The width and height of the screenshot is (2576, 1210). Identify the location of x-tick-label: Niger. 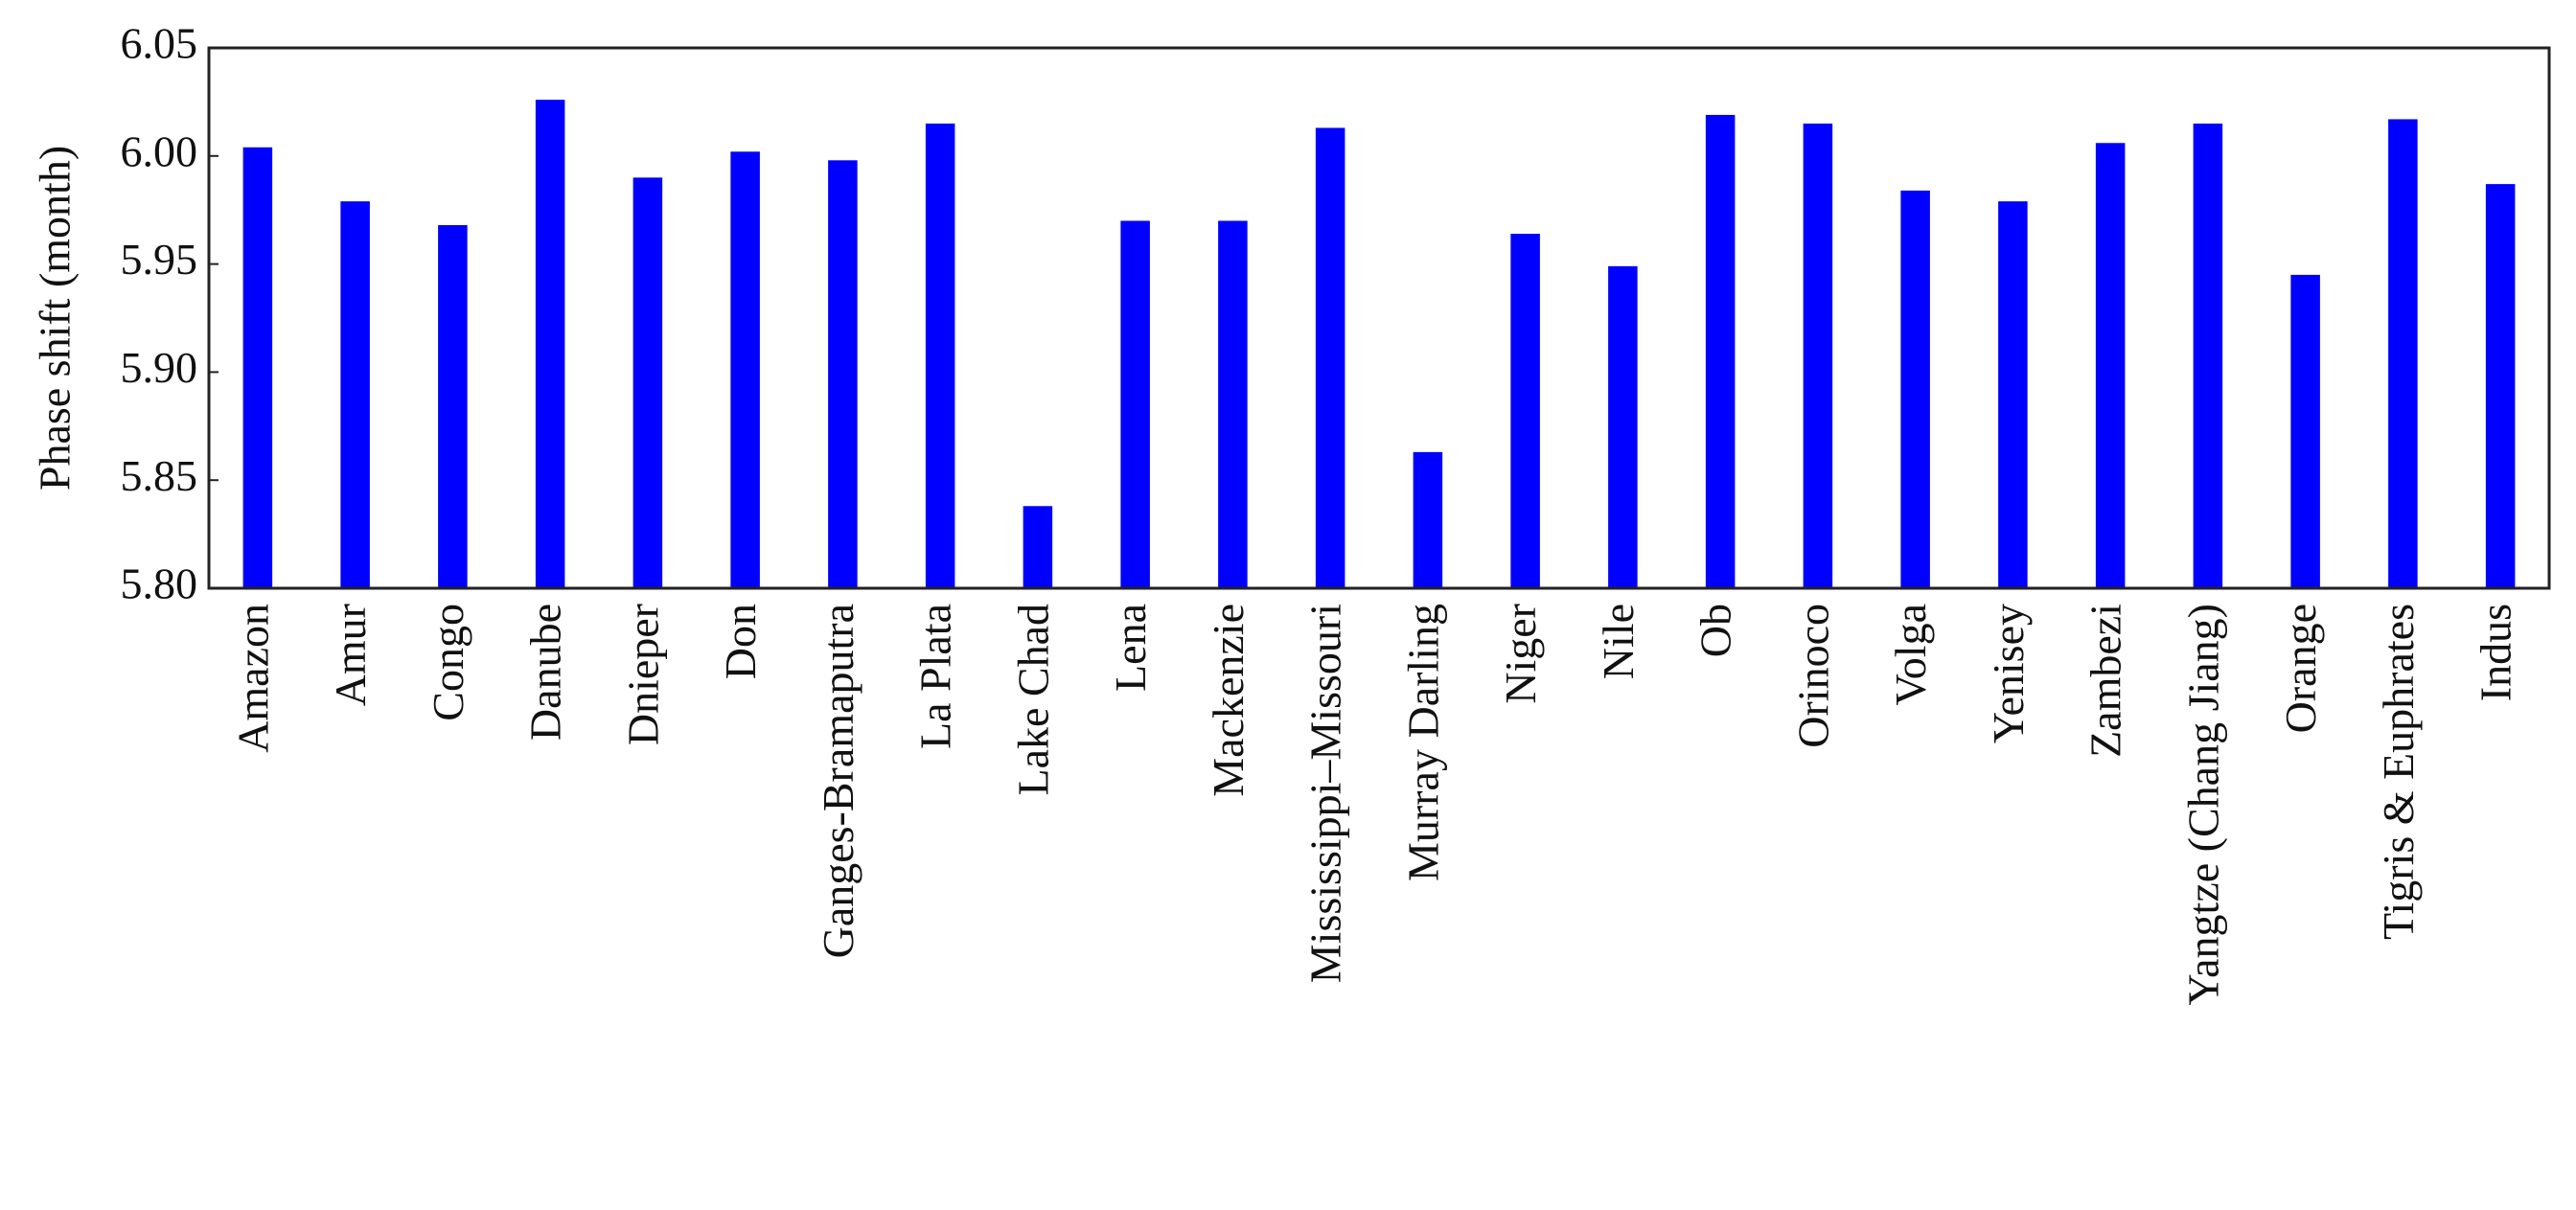
(1520, 654).